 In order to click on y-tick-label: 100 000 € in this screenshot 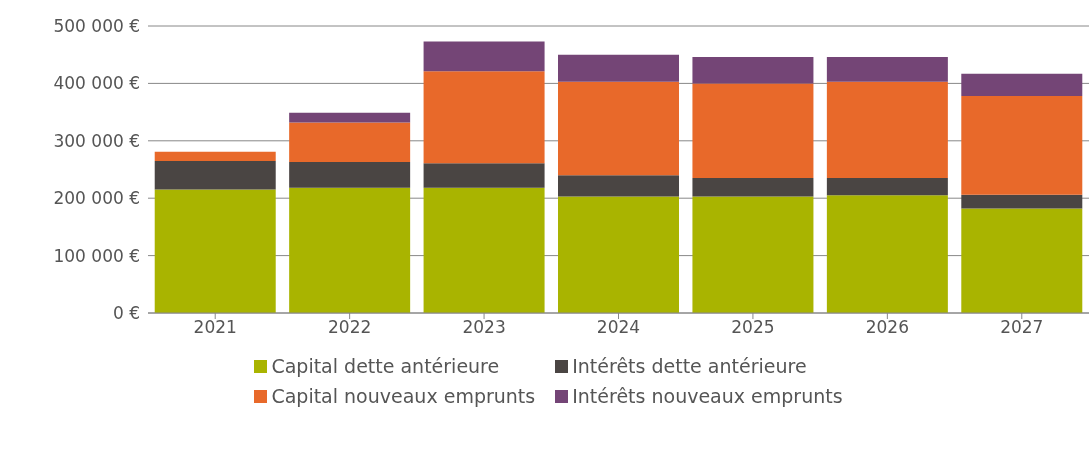, I will do `click(96, 255)`.